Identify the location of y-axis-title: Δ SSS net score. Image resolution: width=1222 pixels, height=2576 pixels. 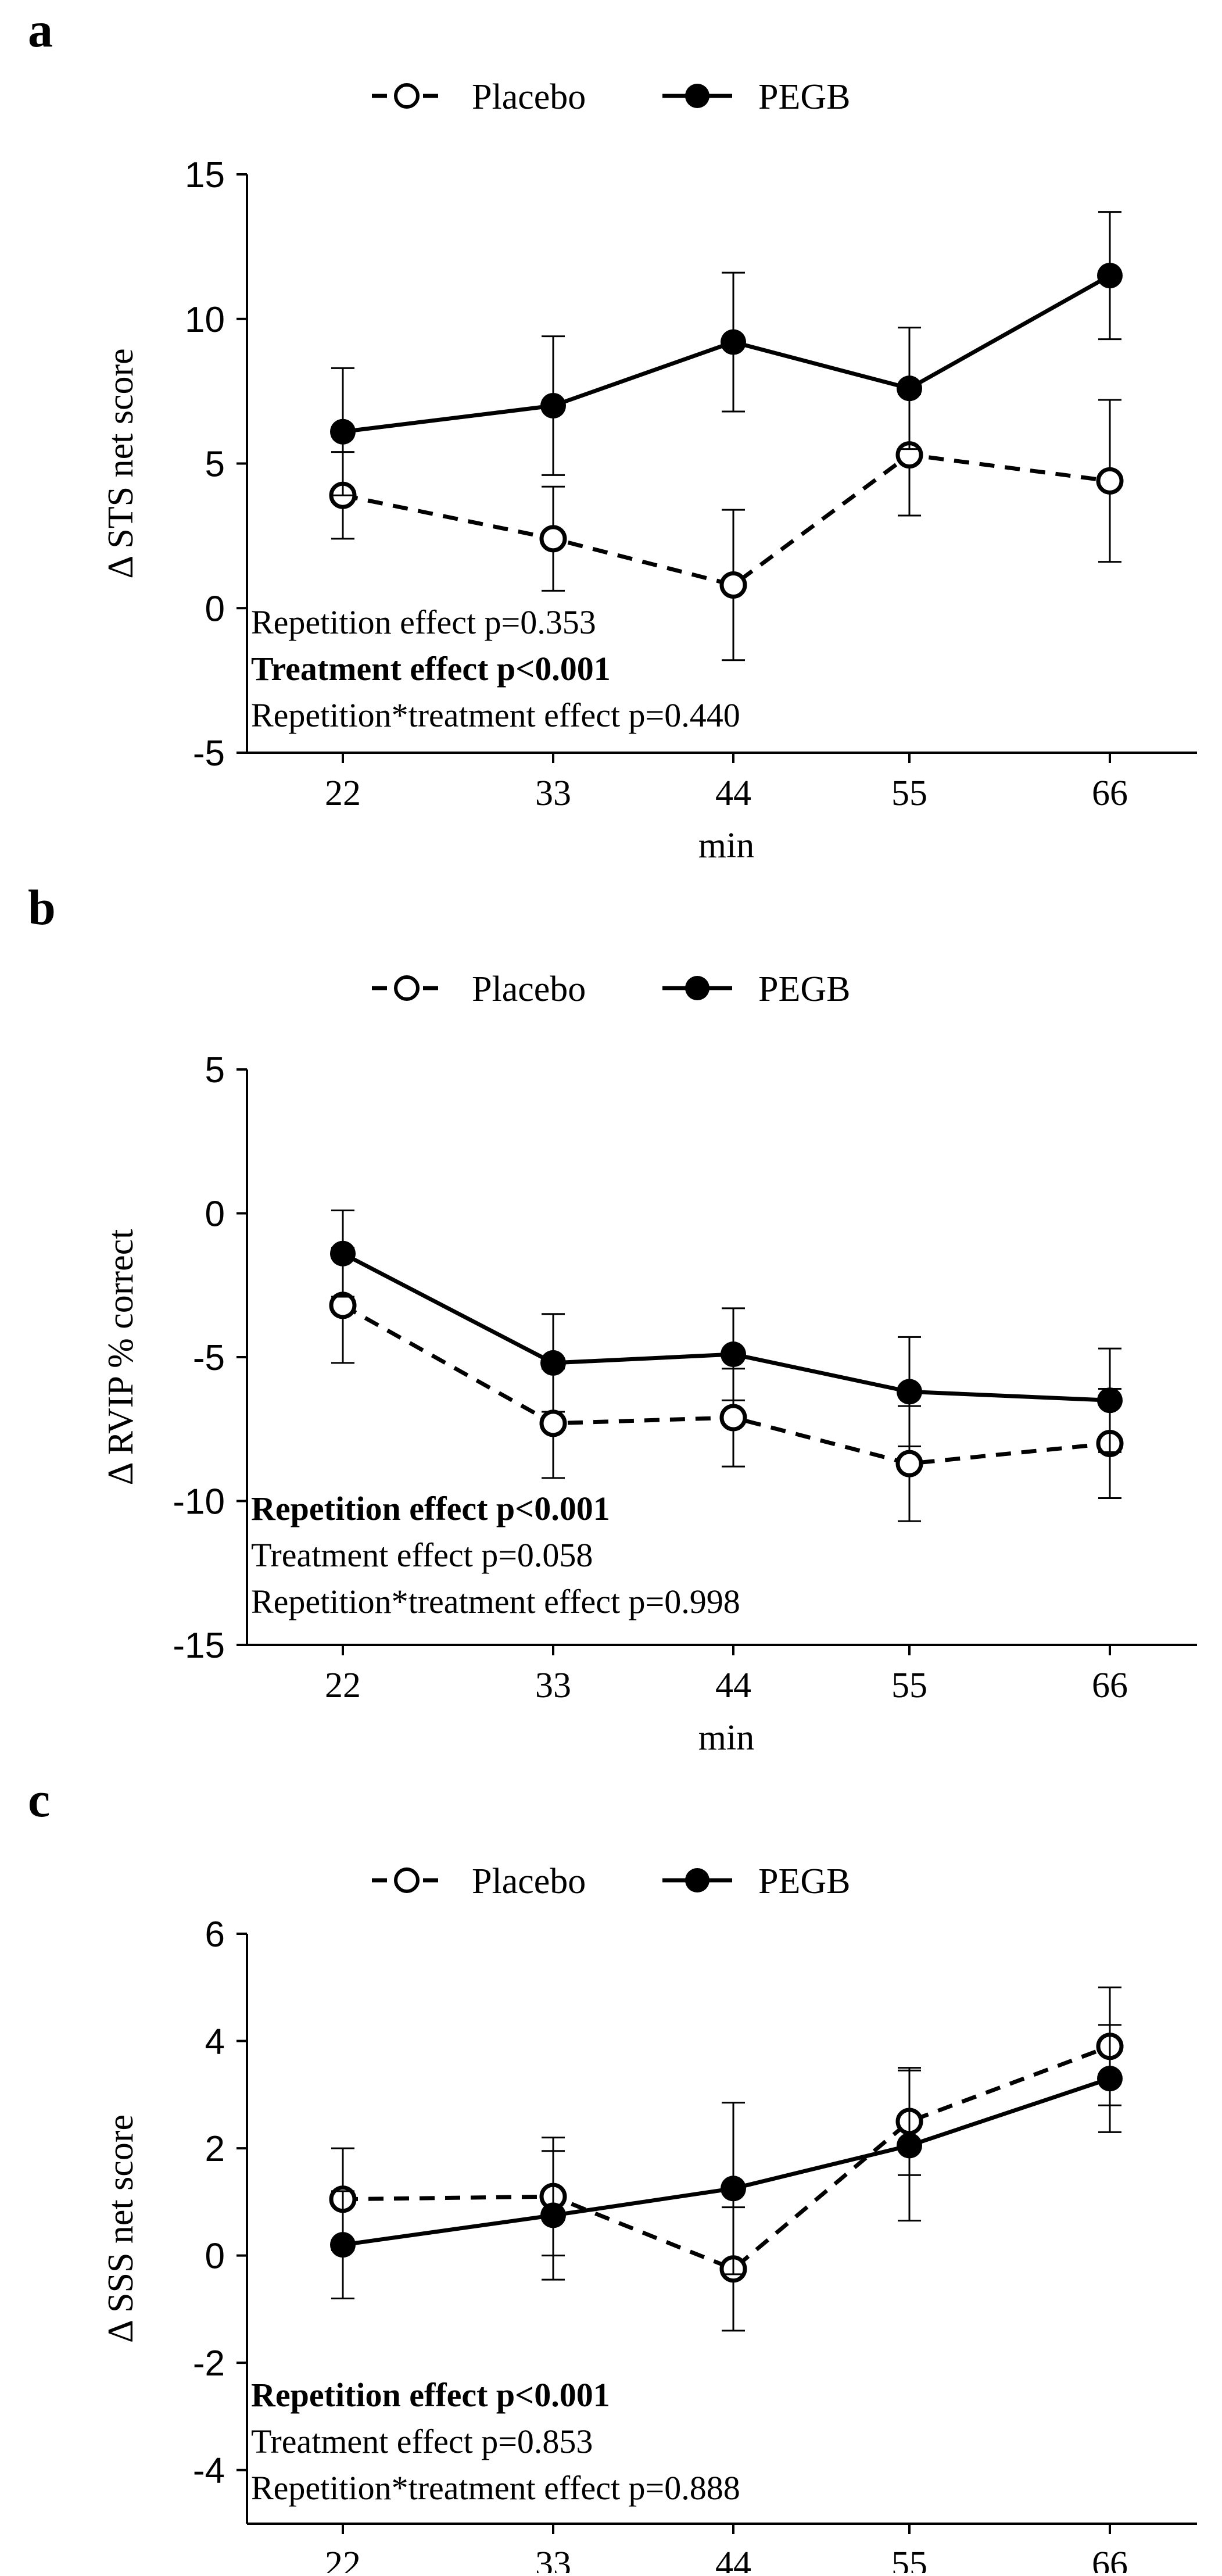
(121, 2229).